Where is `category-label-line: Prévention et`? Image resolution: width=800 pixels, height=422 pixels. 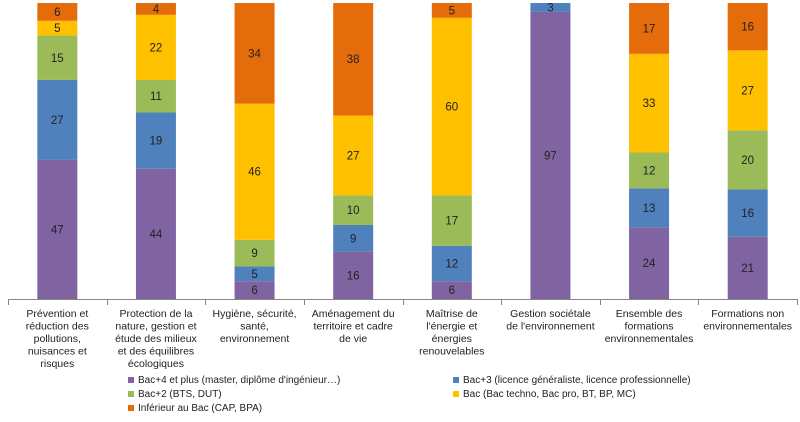
category-label-line: Prévention et is located at coordinates (57, 314).